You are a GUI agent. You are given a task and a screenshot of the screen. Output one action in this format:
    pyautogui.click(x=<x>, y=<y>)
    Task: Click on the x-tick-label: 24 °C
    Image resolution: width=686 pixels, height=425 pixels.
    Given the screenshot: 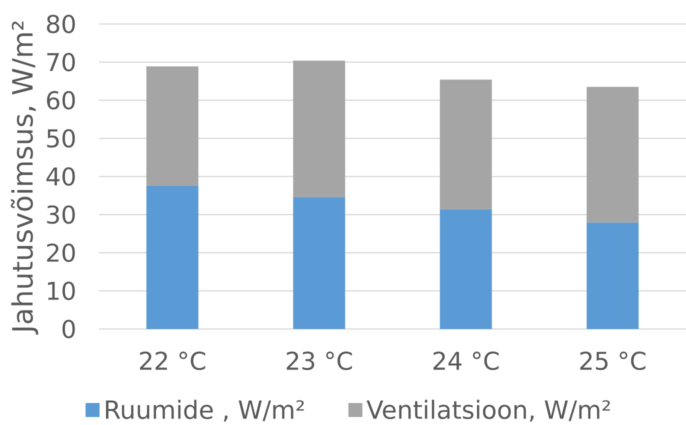 What is the action you would take?
    pyautogui.click(x=466, y=361)
    